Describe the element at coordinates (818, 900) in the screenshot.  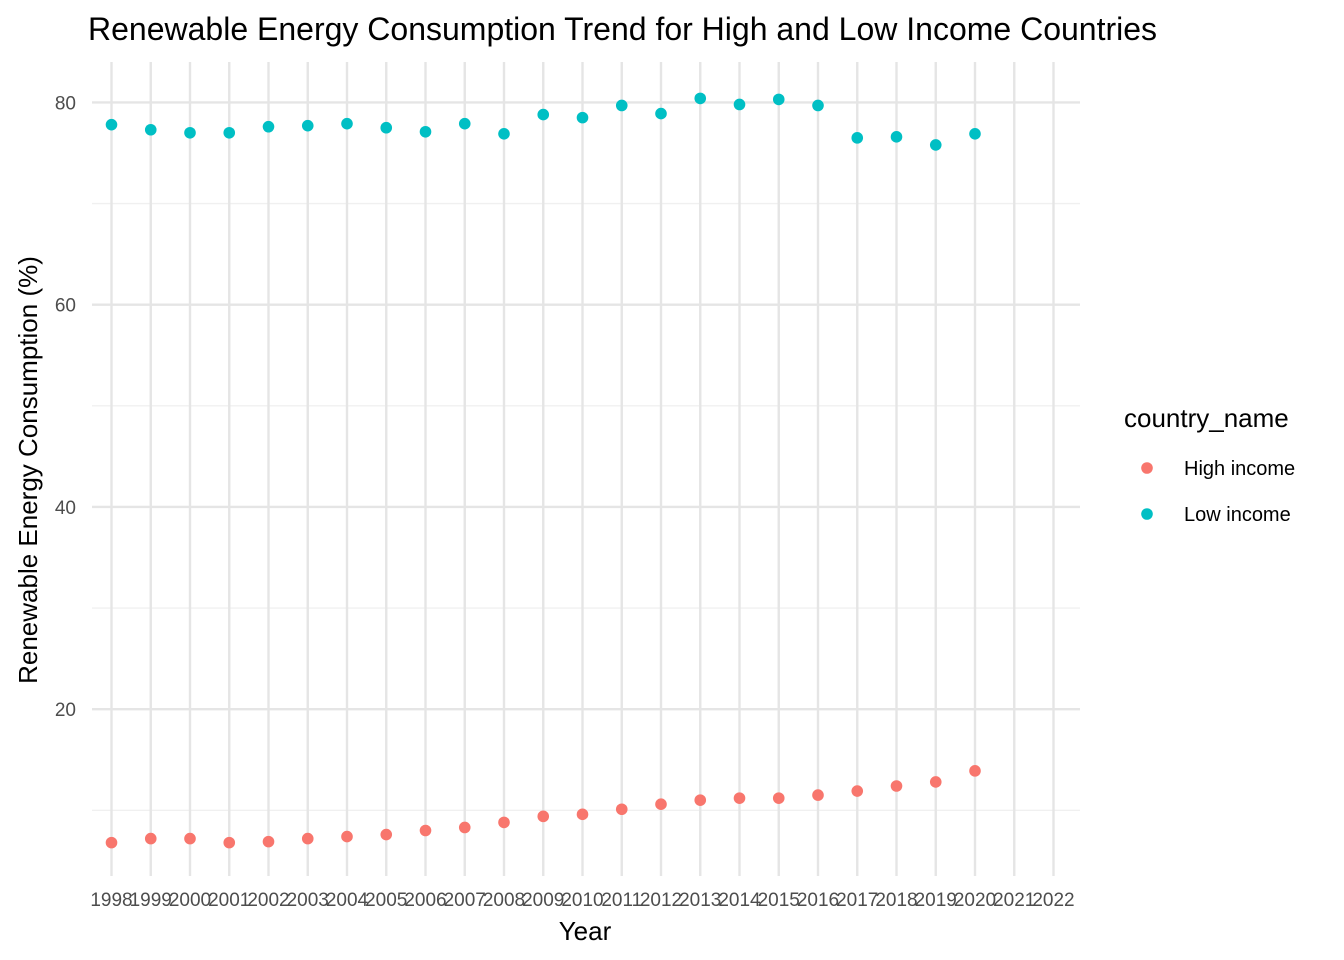
I see `x-tick-label: 2016` at that location.